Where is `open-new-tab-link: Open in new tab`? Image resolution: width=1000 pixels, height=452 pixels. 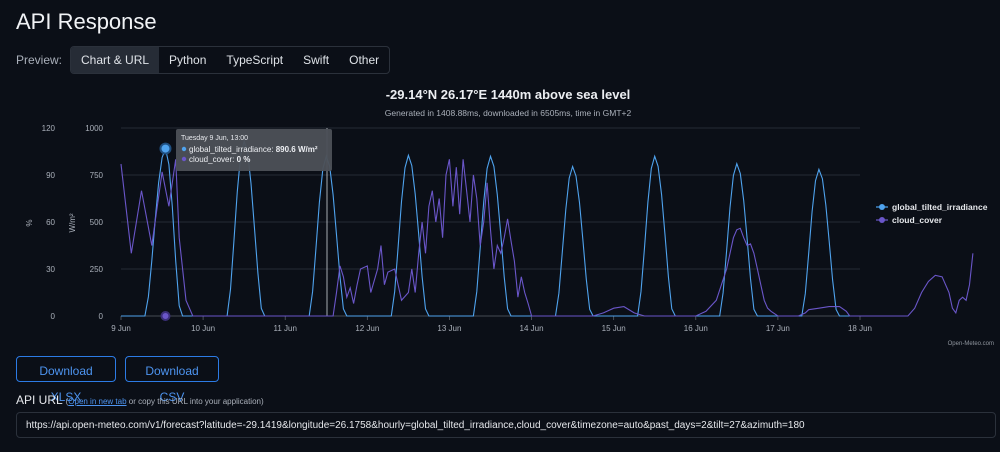
open-new-tab-link: Open in new tab is located at coordinates (97, 401).